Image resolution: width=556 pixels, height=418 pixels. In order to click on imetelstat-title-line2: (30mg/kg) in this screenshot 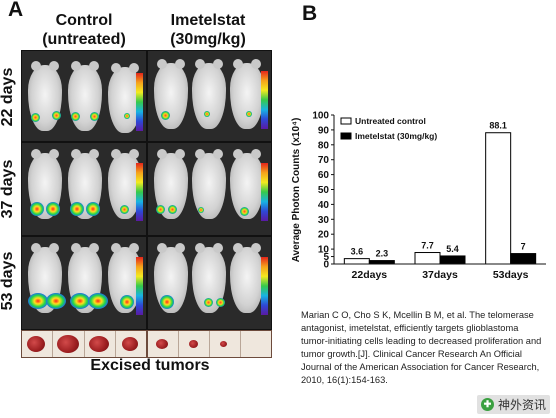, I will do `click(208, 39)`.